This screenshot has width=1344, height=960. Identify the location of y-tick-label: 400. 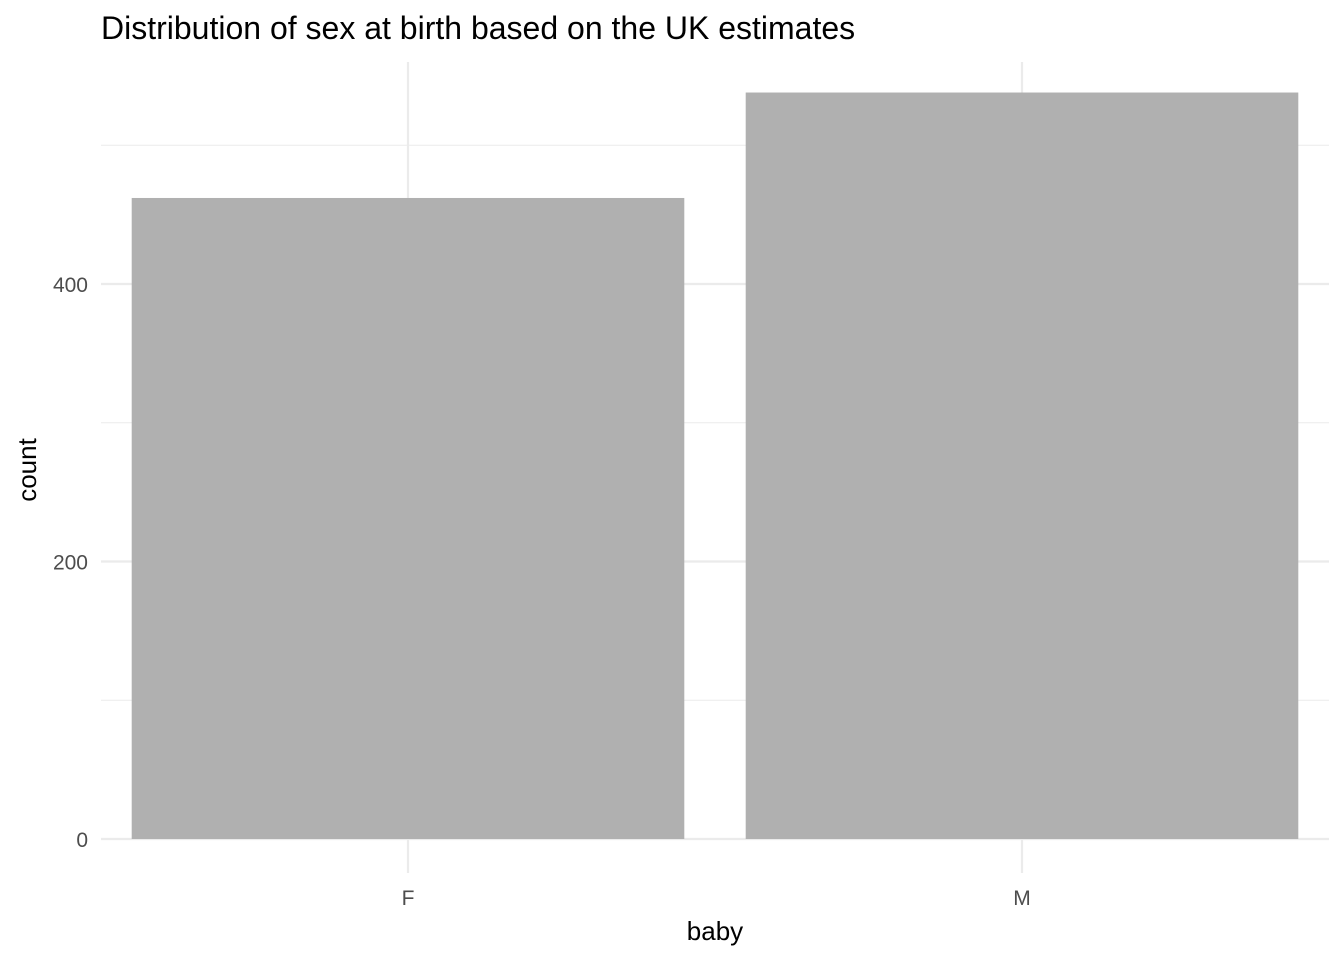
(70, 285).